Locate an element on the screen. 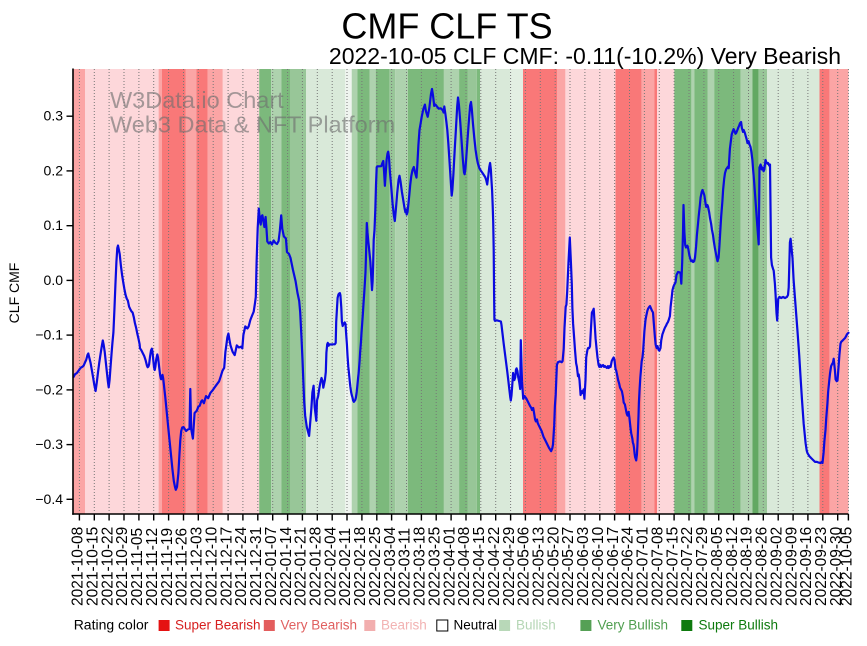  svg-text: 2022-04-22 is located at coordinates (494, 566).